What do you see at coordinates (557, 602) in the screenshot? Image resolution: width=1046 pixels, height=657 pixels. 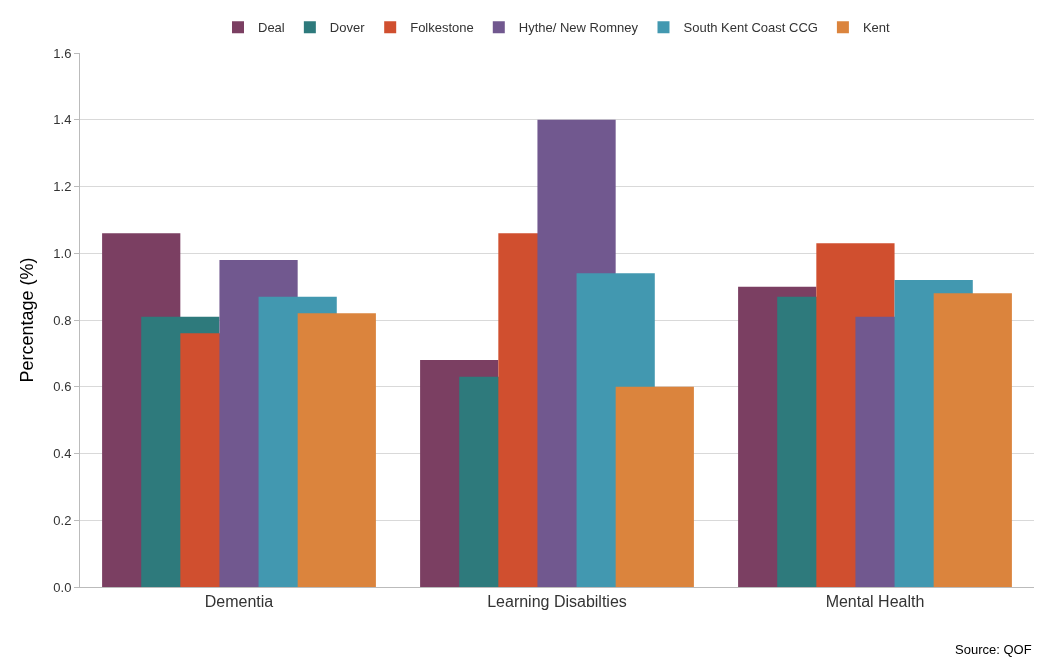 I see `x-tick-label: Learning Disabilties` at bounding box center [557, 602].